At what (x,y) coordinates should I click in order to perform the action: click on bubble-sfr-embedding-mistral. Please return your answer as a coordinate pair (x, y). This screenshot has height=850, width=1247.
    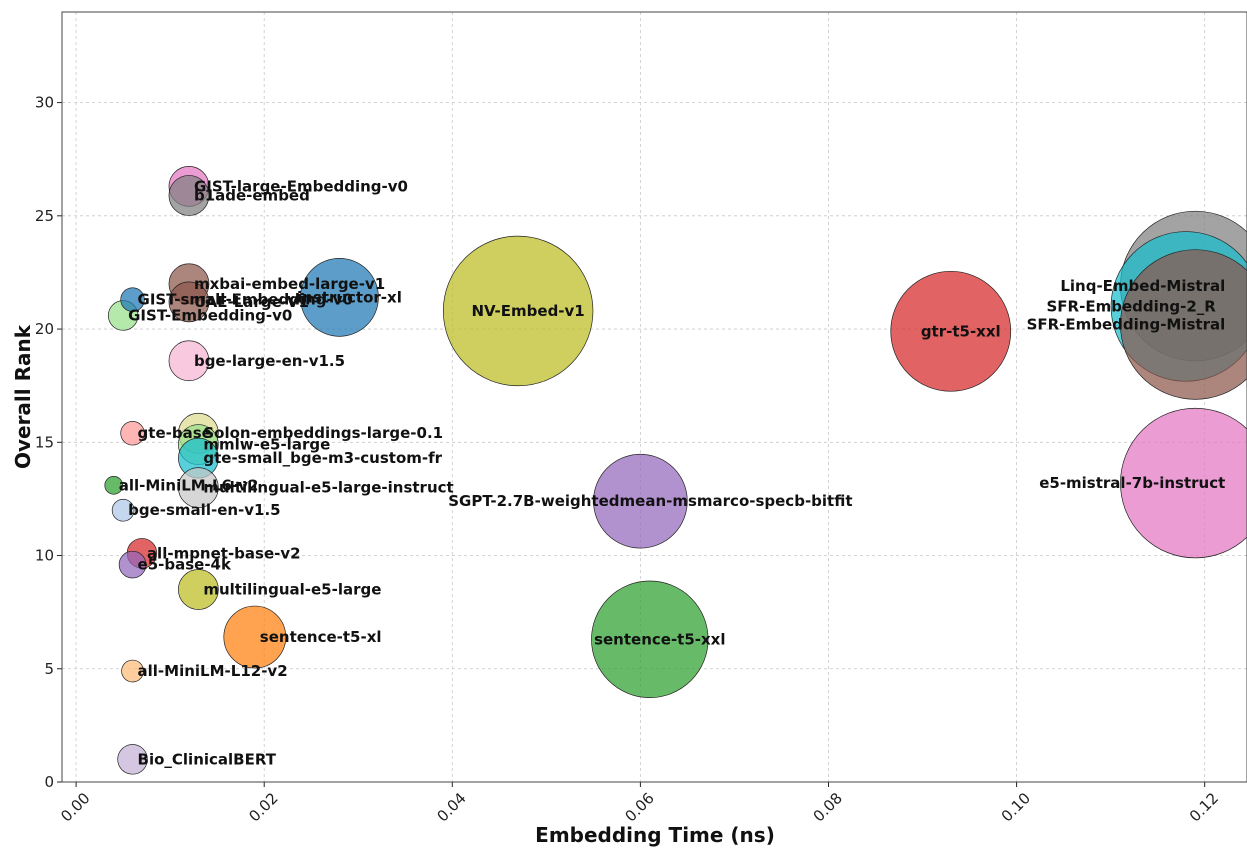
    Looking at the image, I should click on (1183, 324).